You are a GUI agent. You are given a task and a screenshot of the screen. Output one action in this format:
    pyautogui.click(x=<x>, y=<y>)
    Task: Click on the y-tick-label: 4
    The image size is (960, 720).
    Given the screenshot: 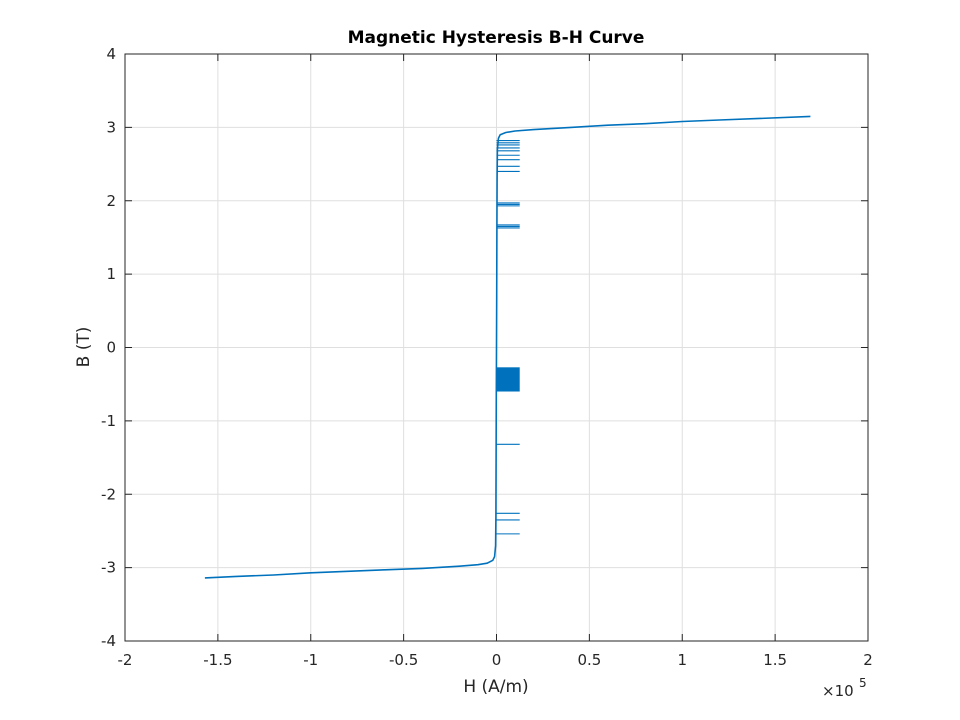 What is the action you would take?
    pyautogui.click(x=111, y=54)
    